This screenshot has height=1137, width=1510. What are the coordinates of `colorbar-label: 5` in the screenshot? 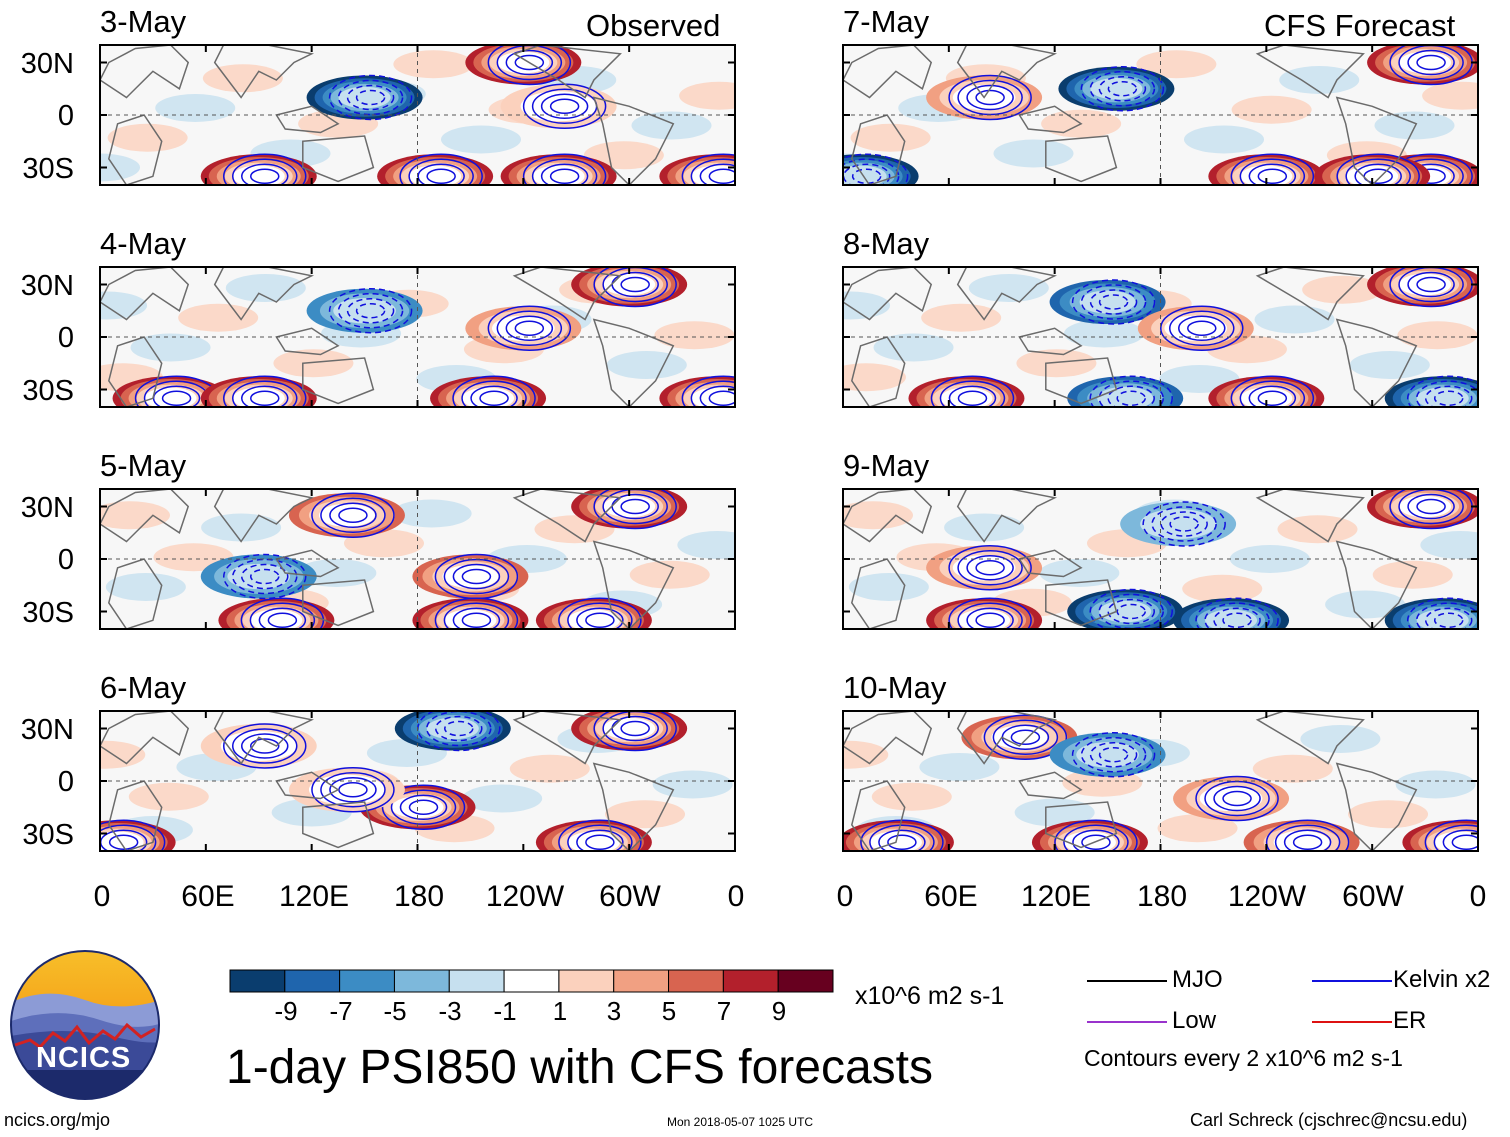 It's located at (669, 1011).